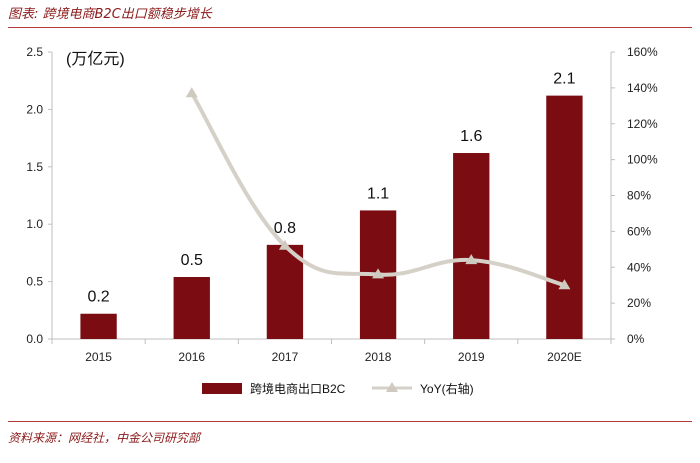 This screenshot has width=700, height=463. I want to click on y-right-tick-label: 140%, so click(642, 88).